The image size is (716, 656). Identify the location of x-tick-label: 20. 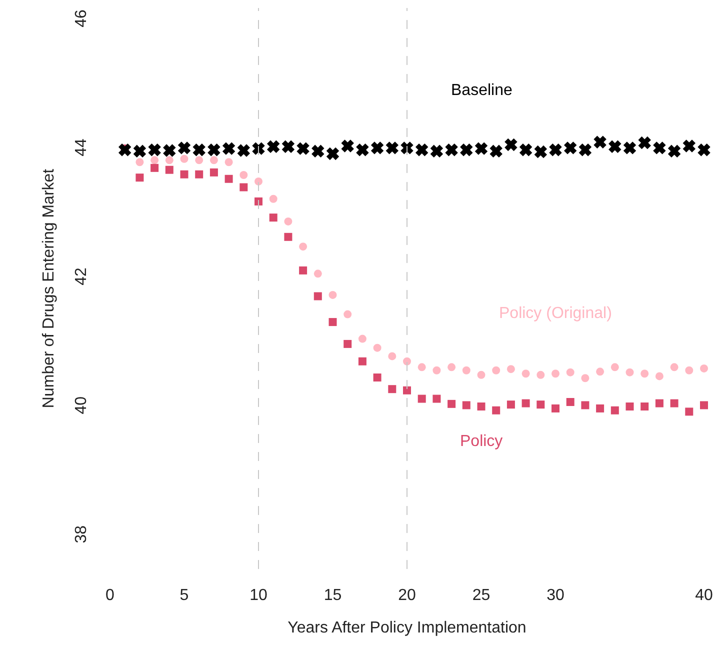
(407, 595).